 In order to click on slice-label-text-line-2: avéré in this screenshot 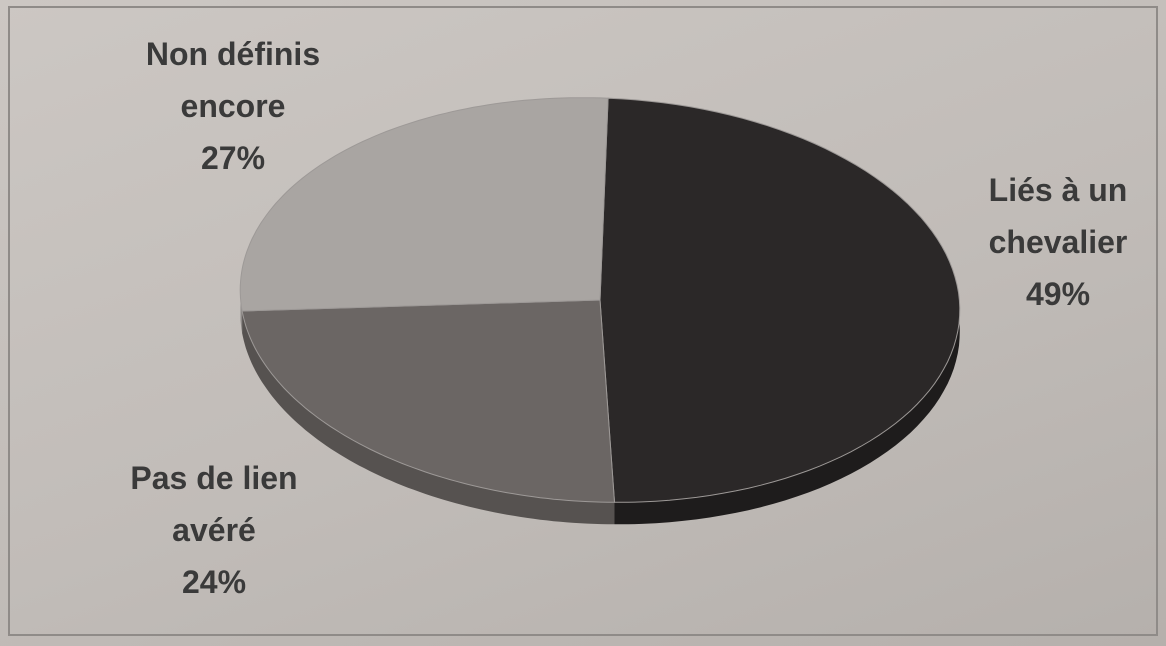, I will do `click(214, 530)`.